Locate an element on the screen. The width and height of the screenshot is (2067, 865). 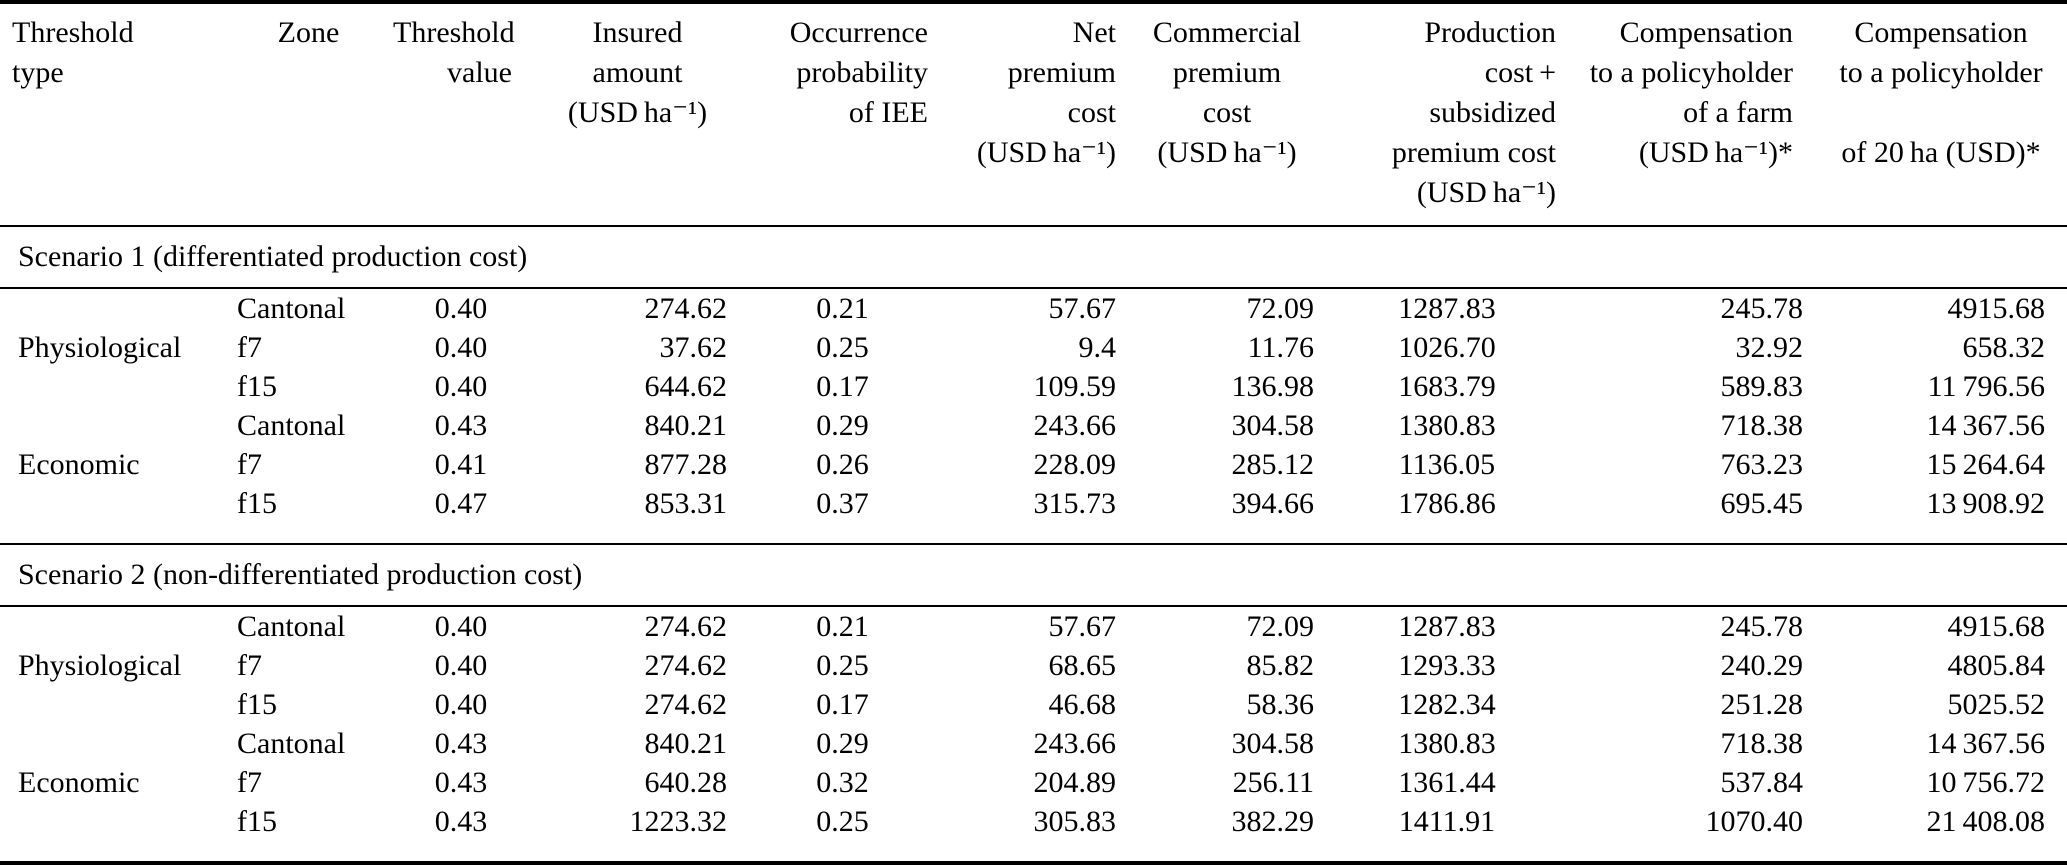
cell-compensation-farm: 32.92 is located at coordinates (1769, 347).